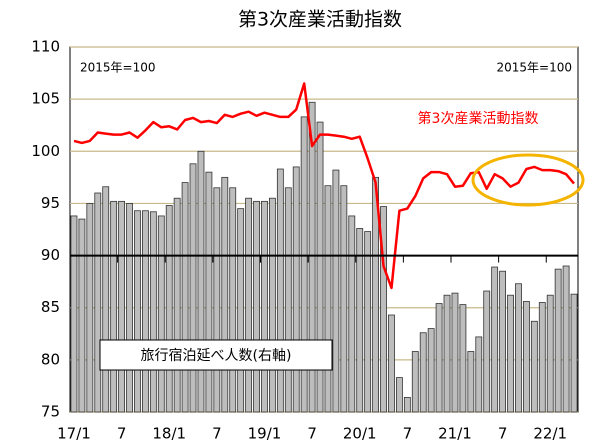  Describe the element at coordinates (74, 434) in the screenshot. I see `x-tick-label: 17/1` at that location.